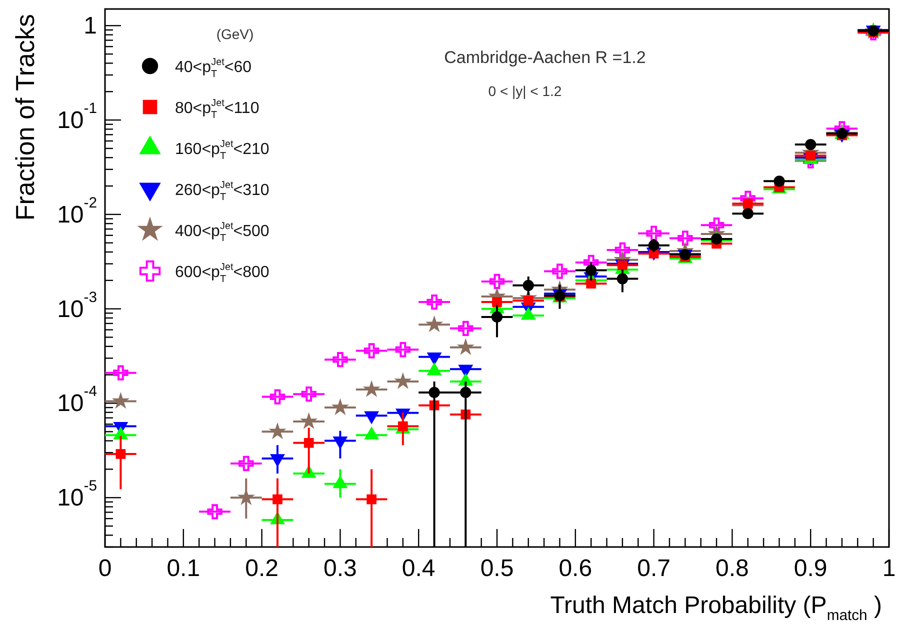 The height and width of the screenshot is (630, 899). I want to click on y-tick-label: 10$^{-5}$, so click(77, 495).